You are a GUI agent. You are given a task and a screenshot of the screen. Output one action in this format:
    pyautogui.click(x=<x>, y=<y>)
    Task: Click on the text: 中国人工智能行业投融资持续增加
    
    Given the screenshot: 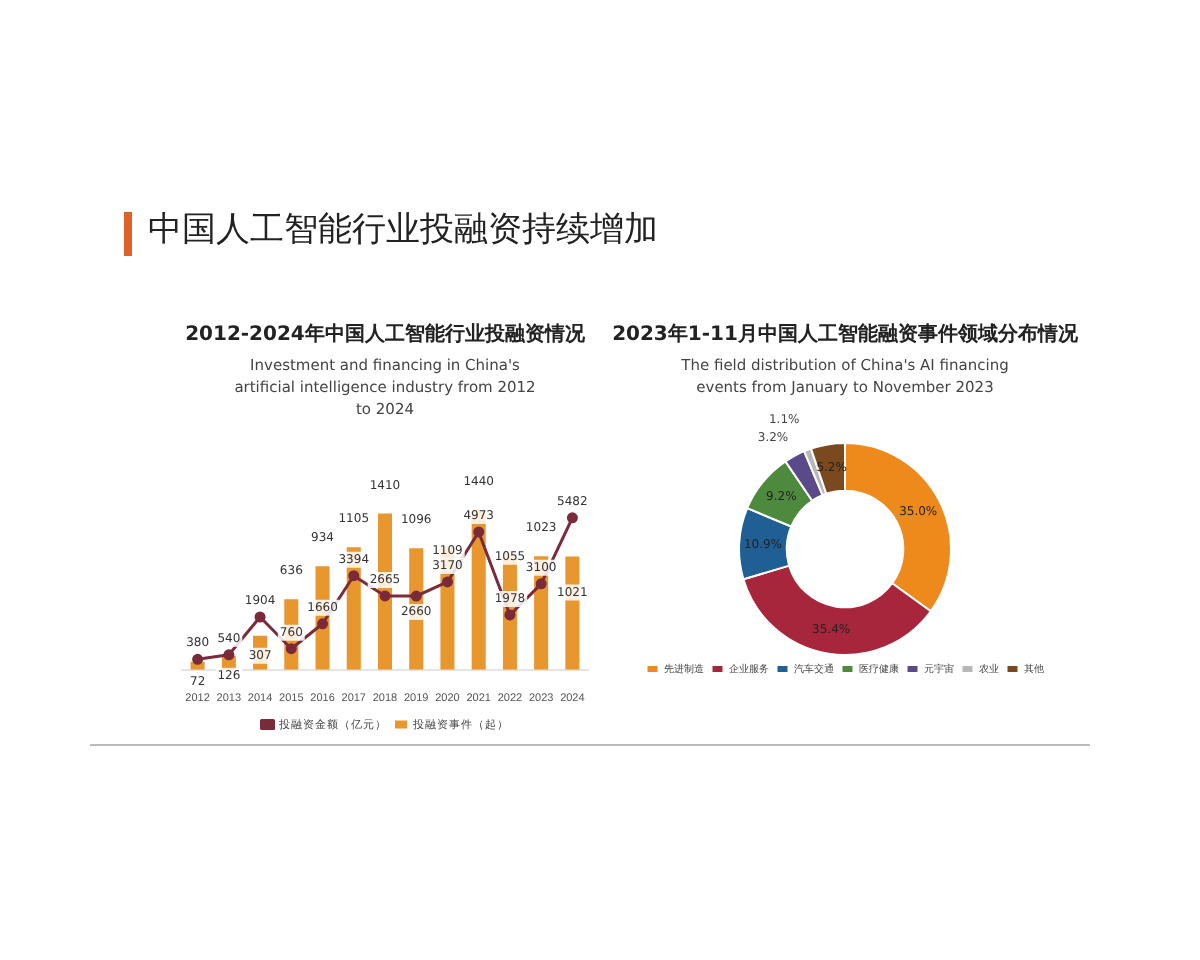 What is the action you would take?
    pyautogui.click(x=403, y=230)
    